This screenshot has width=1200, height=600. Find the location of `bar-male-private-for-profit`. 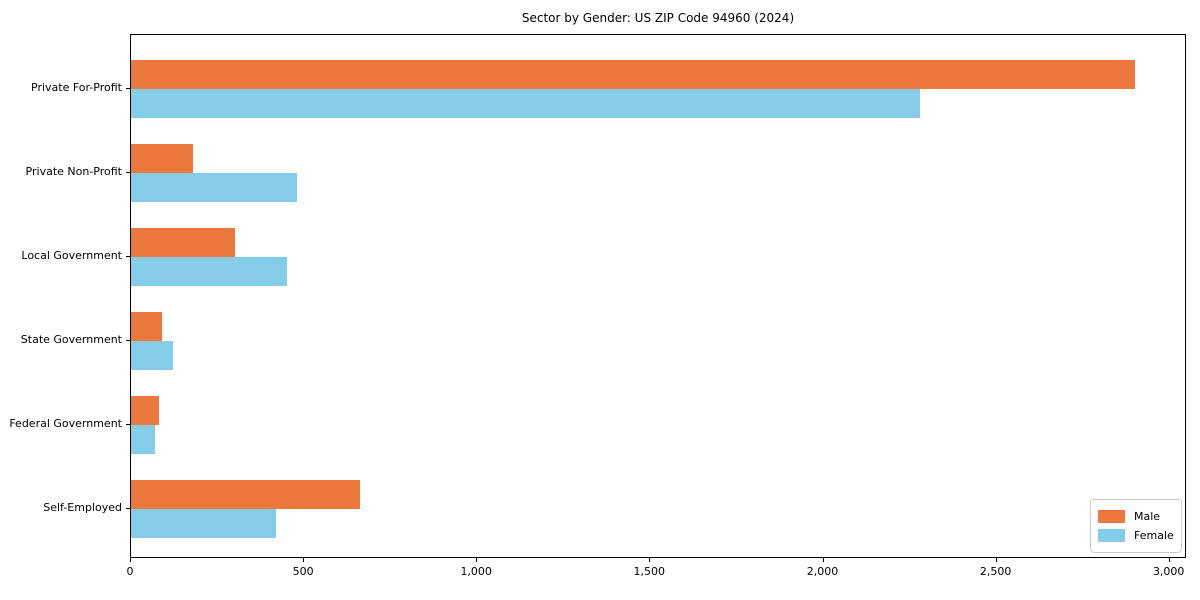

bar-male-private-for-profit is located at coordinates (633, 74).